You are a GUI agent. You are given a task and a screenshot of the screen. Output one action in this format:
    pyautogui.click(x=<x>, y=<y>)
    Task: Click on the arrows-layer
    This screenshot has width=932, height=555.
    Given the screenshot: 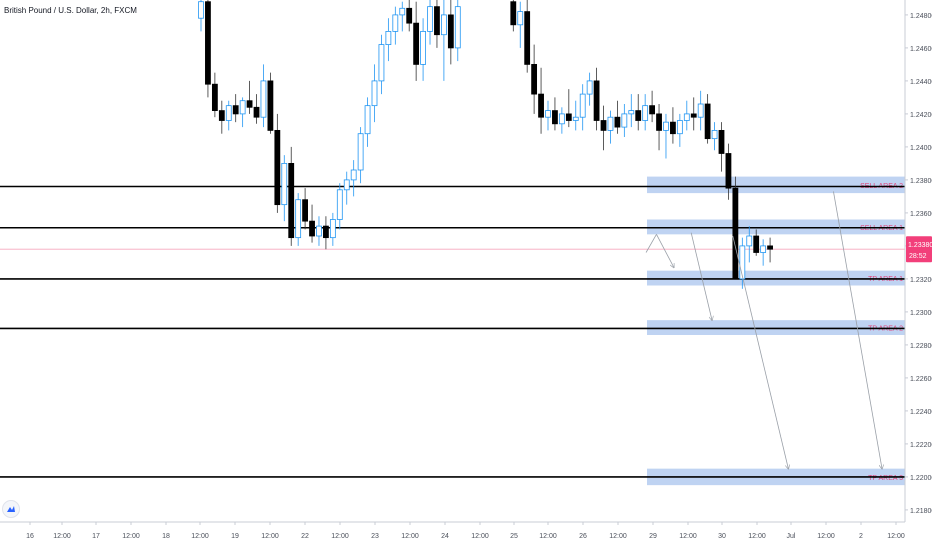 What is the action you would take?
    pyautogui.click(x=763, y=330)
    